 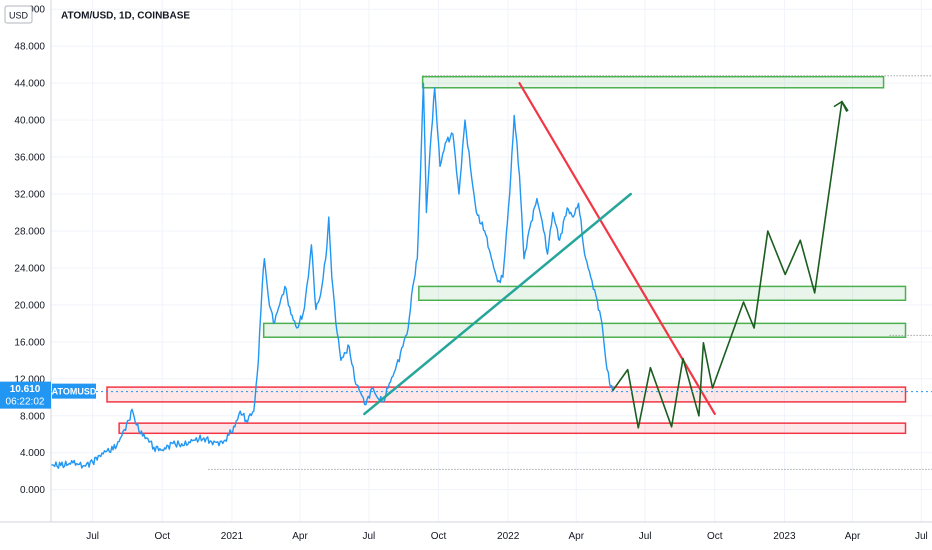 I want to click on time-tick-label: 2022, so click(x=508, y=536).